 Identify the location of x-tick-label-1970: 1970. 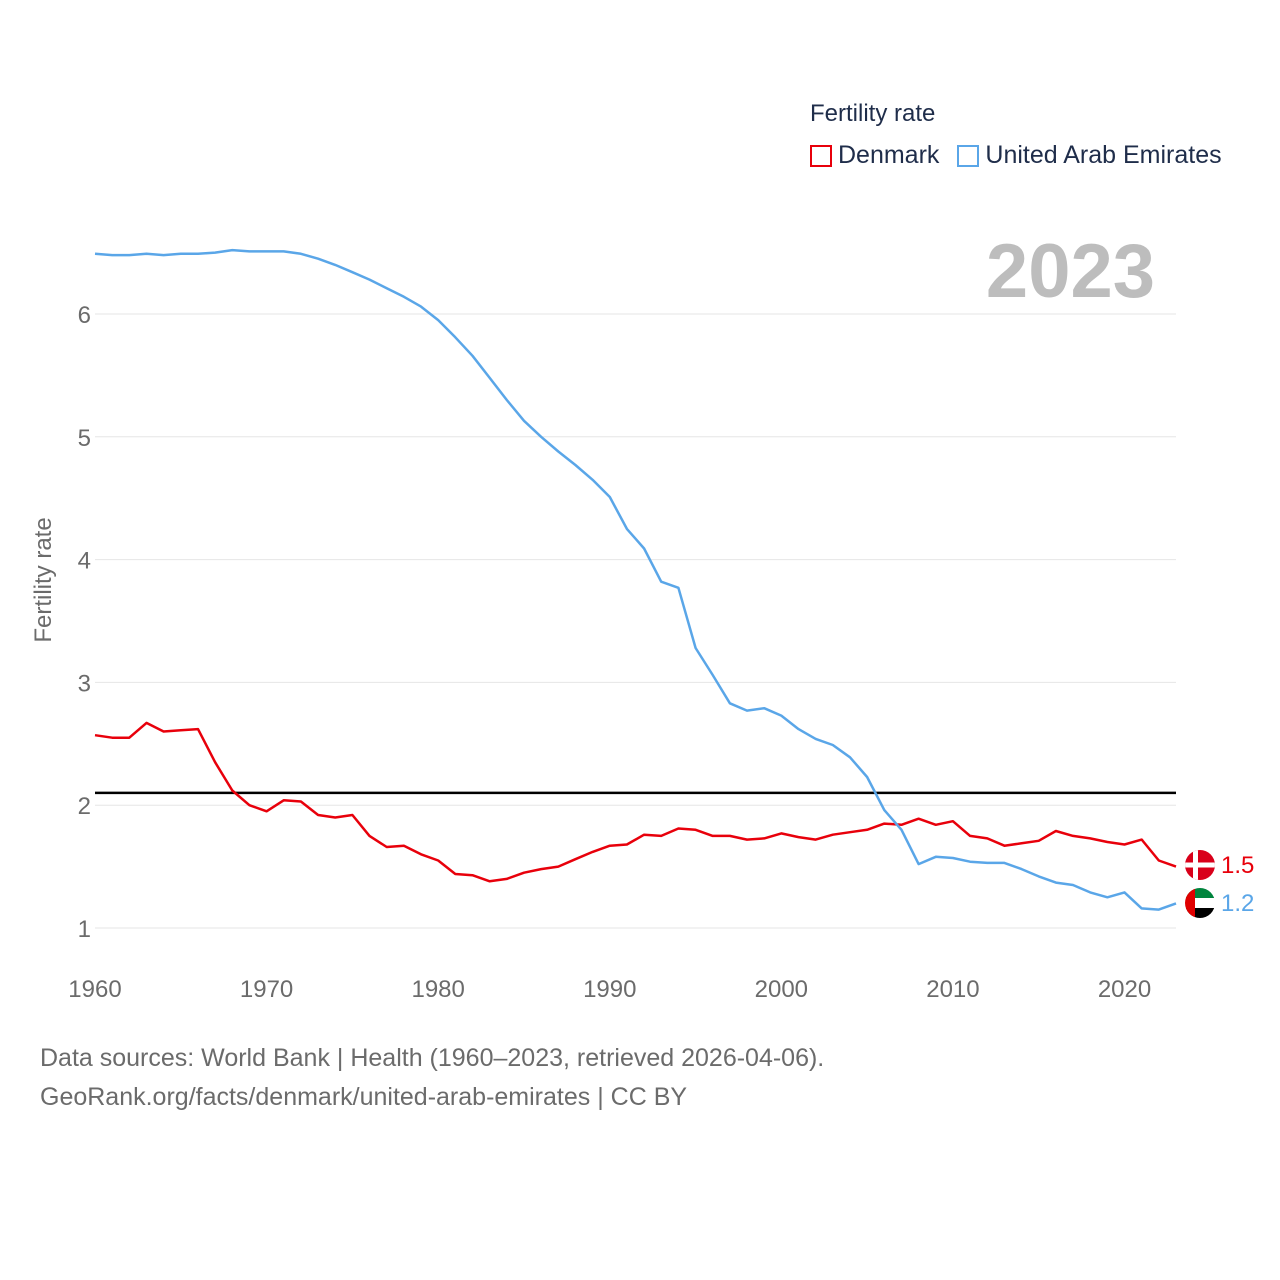
(266, 989).